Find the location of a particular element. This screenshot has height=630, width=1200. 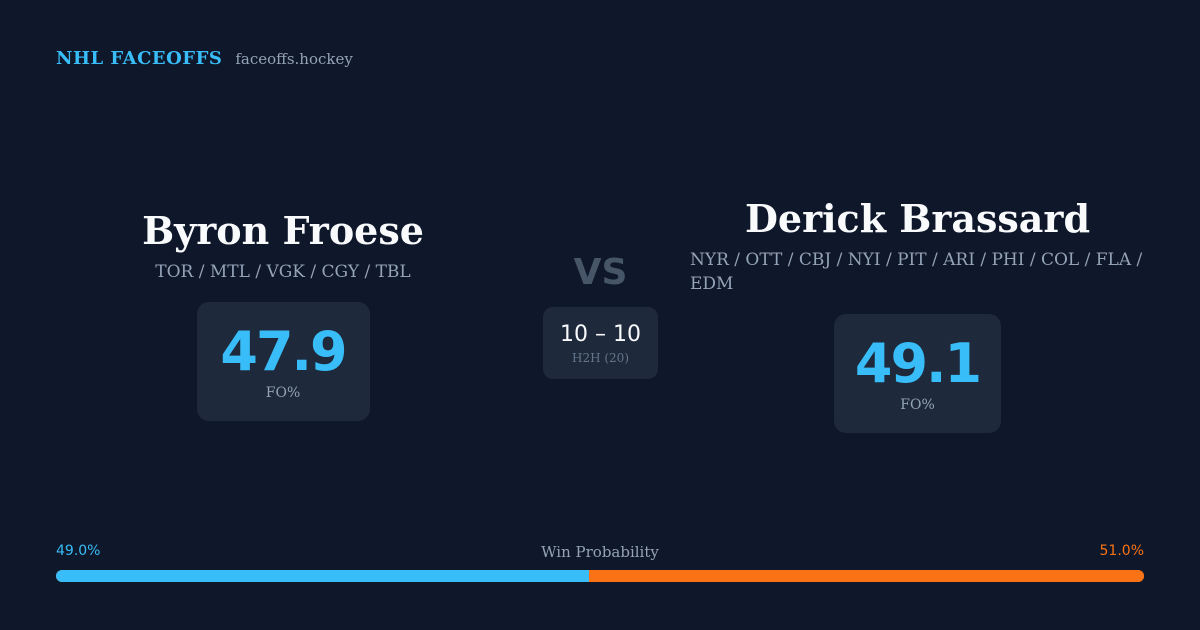

player-right-name: Derick Brassard is located at coordinates (917, 218).